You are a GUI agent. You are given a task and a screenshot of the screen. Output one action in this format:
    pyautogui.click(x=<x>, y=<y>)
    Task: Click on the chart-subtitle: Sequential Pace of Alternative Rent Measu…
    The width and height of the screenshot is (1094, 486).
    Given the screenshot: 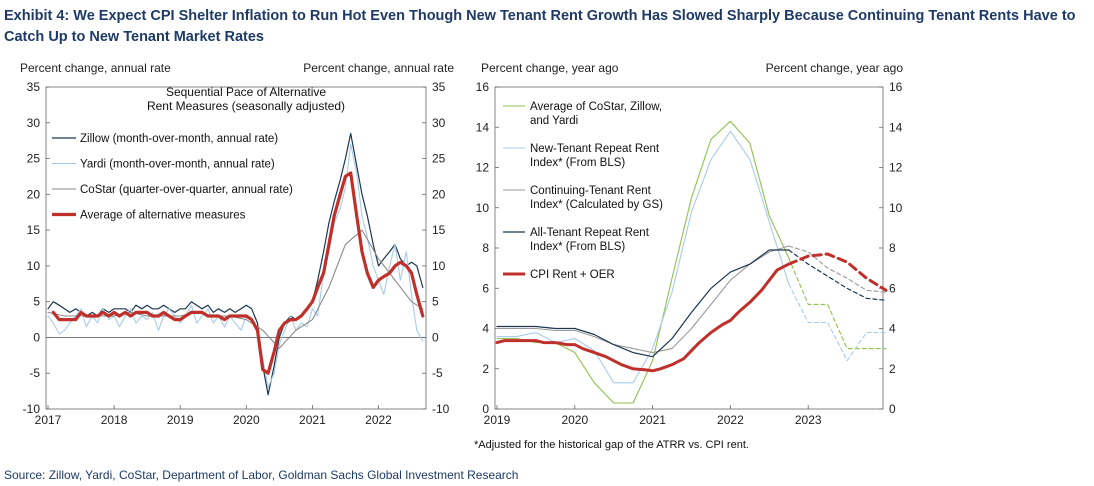 What is the action you would take?
    pyautogui.click(x=246, y=99)
    